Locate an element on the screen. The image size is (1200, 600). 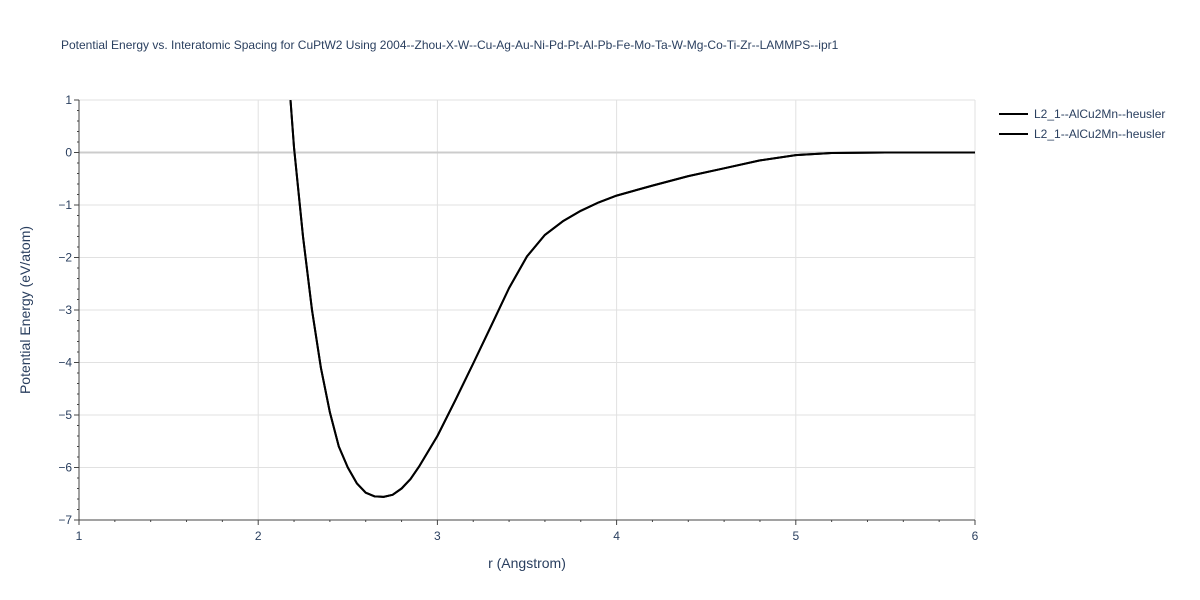
y-tick-label: −1 is located at coordinates (65, 205).